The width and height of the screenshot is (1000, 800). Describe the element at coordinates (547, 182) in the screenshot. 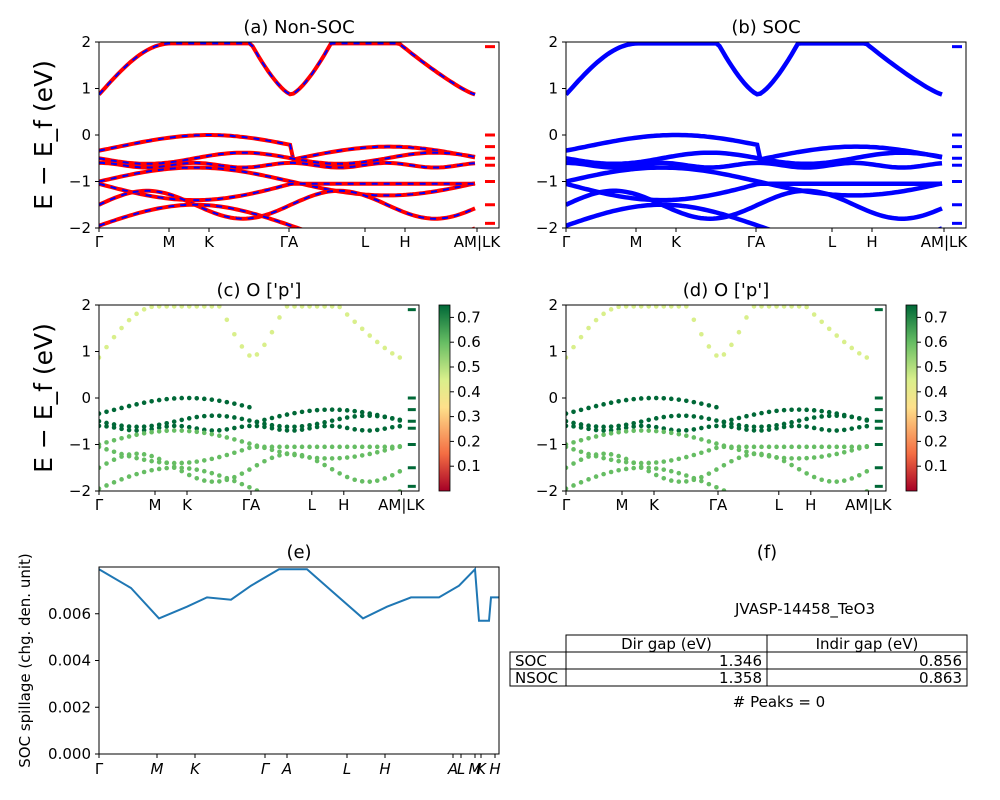

I see `y-tick-label: −1` at that location.